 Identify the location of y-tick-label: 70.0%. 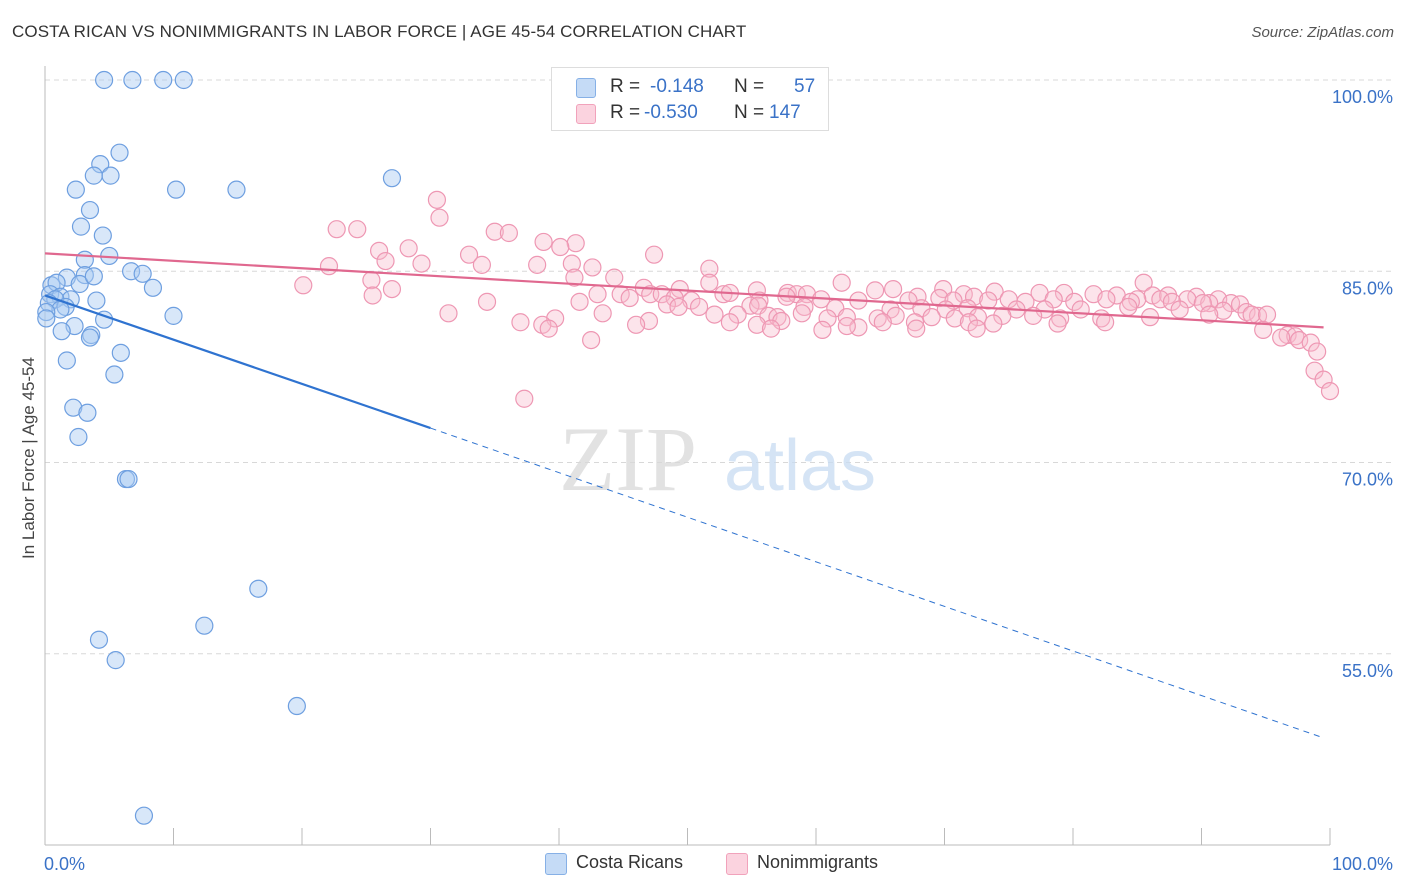
(1367, 480).